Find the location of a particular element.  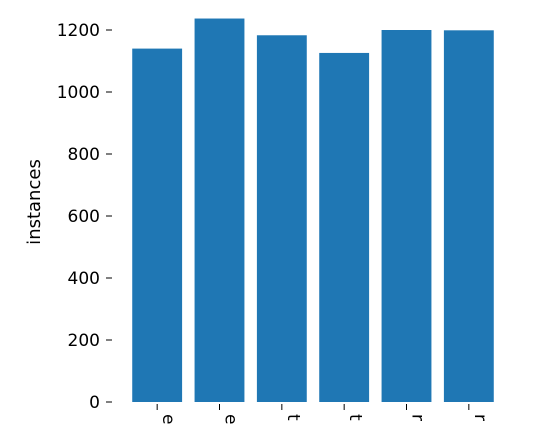

y-axis: 0 200 400 600 800 1000 1200 is located at coordinates (84, 217).